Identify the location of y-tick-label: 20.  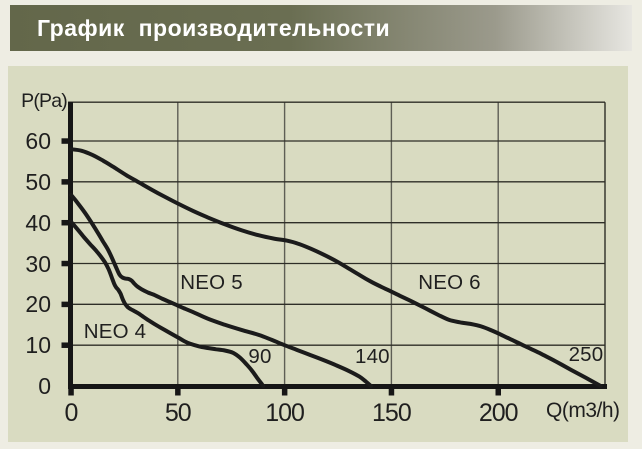
(38, 304).